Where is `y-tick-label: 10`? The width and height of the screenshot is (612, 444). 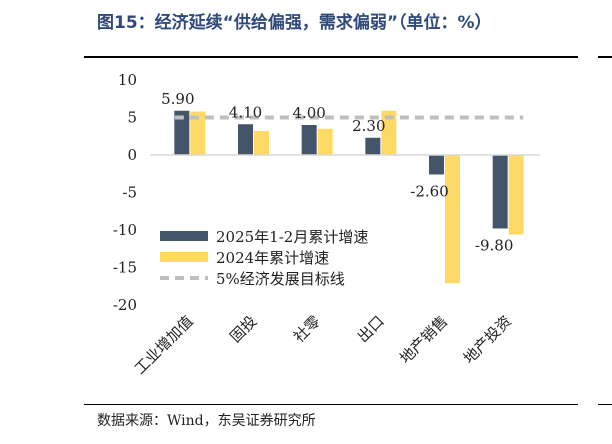 y-tick-label: 10 is located at coordinates (127, 80).